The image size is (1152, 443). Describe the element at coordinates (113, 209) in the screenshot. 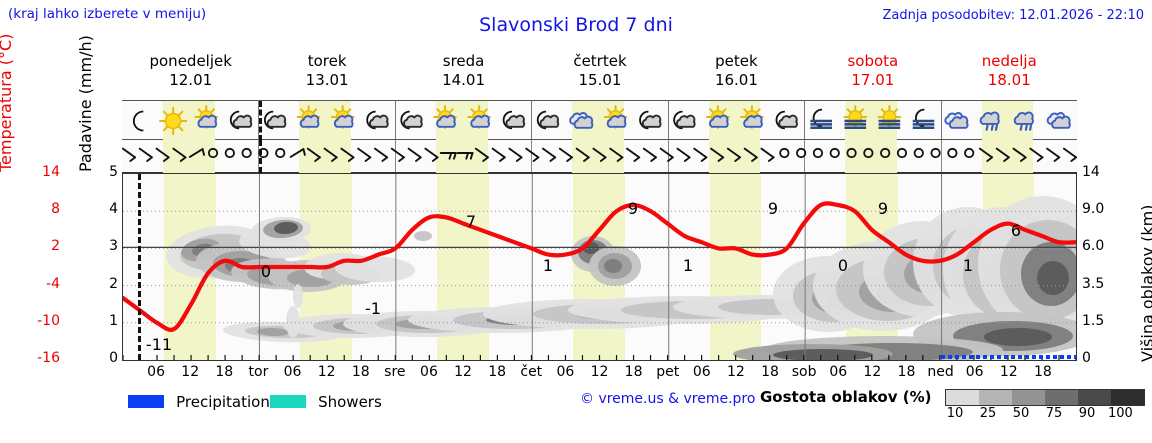

I see `precipitation-tick: 4` at that location.